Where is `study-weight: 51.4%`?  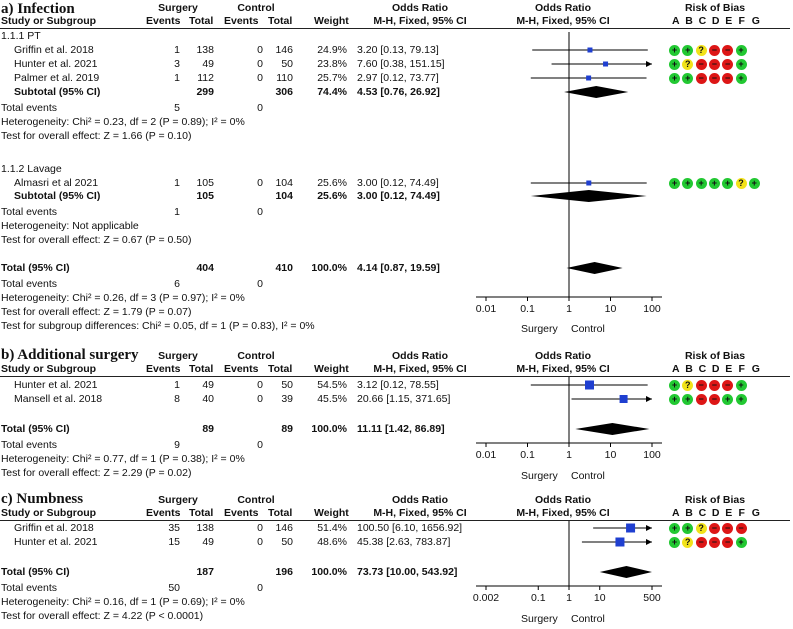
study-weight: 51.4% is located at coordinates (332, 528).